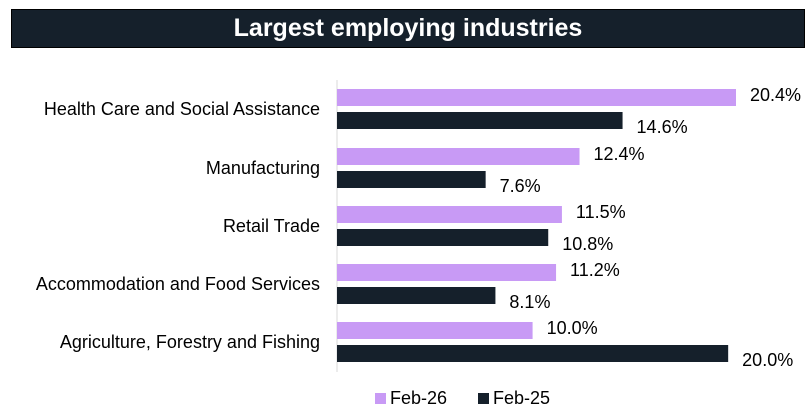 The height and width of the screenshot is (414, 805). Describe the element at coordinates (443, 237) in the screenshot. I see `bar-feb-25-retail-trade` at that location.